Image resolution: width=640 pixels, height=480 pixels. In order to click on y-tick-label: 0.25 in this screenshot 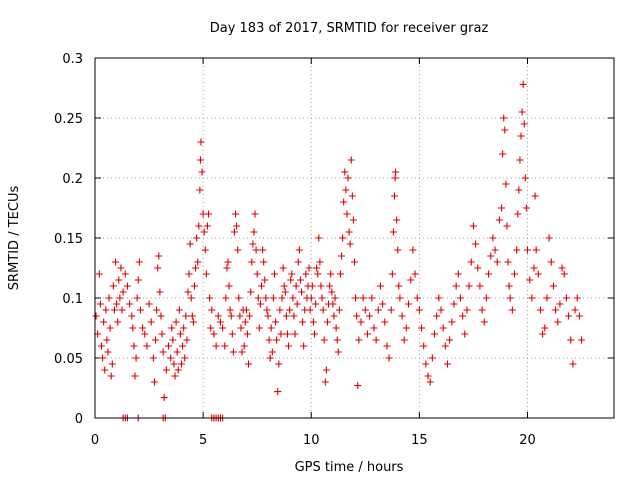, I will do `click(68, 119)`.